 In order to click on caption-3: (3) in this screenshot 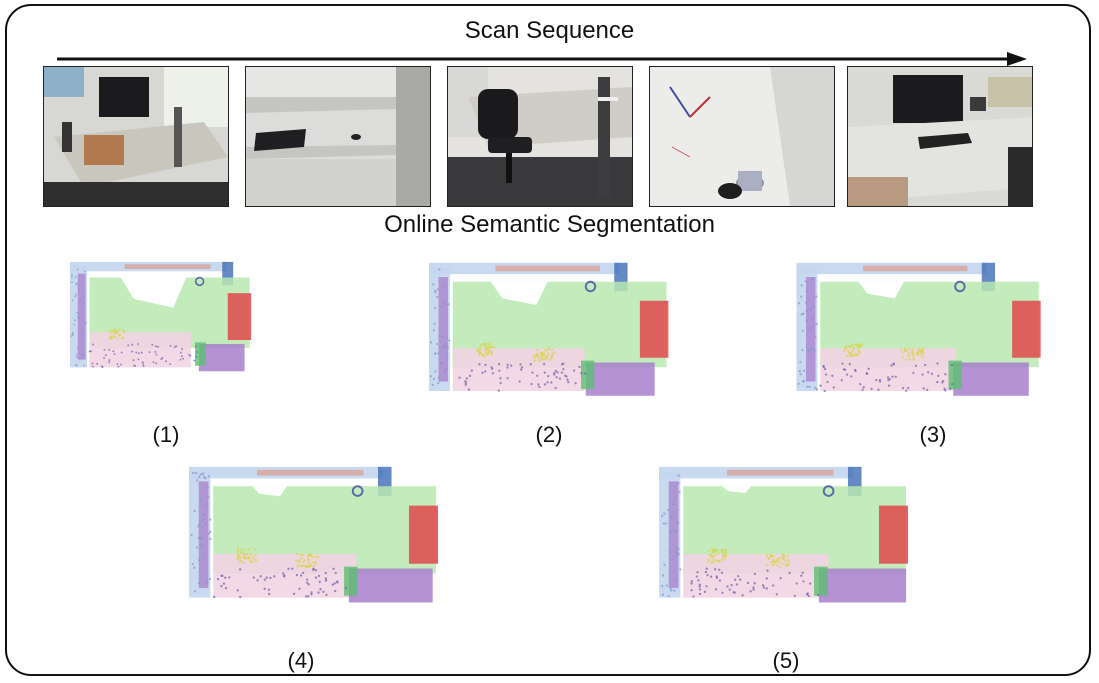, I will do `click(933, 434)`.